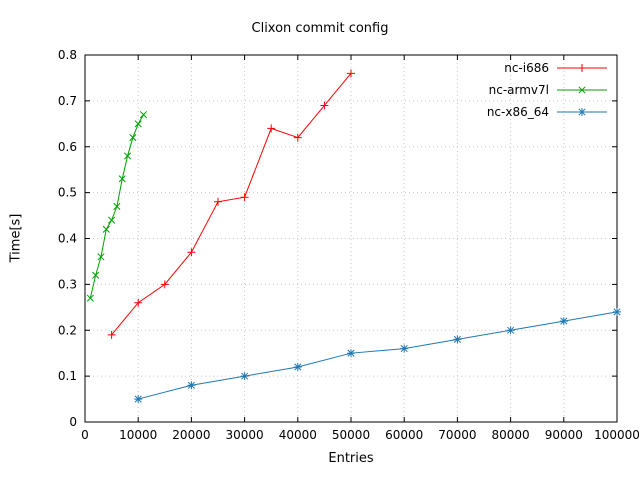  What do you see at coordinates (67, 376) in the screenshot?
I see `y-tick-label: 0.1` at bounding box center [67, 376].